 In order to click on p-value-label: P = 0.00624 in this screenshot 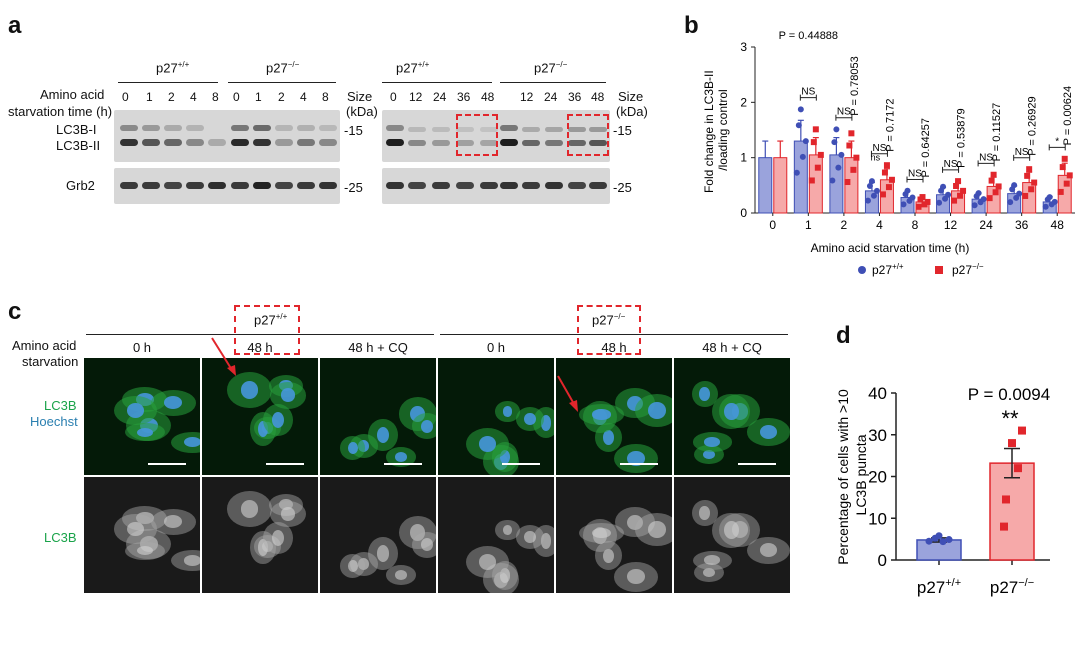, I will do `click(1068, 115)`.